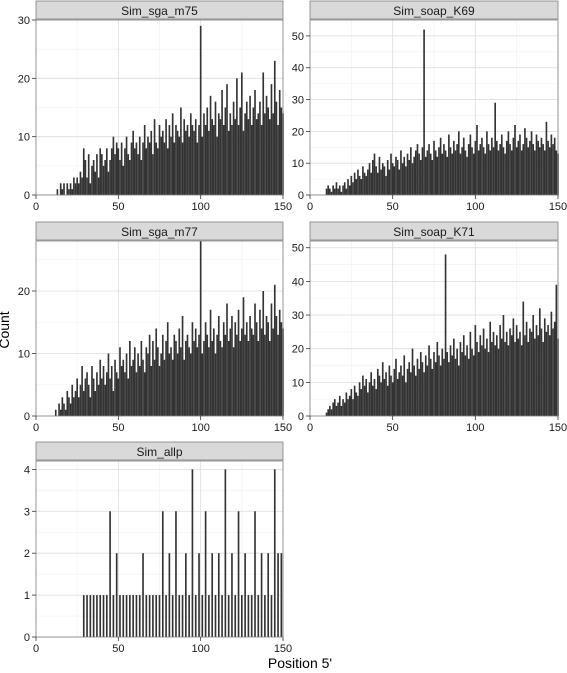 The image size is (567, 673). What do you see at coordinates (159, 107) in the screenshot?
I see `panel-border` at bounding box center [159, 107].